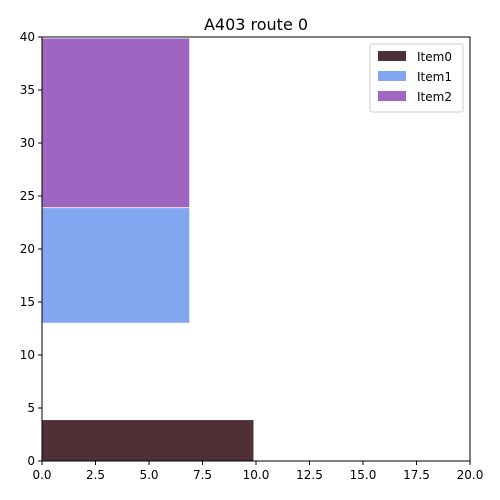 This screenshot has width=500, height=500. What do you see at coordinates (27, 249) in the screenshot?
I see `y-tick-label: 20` at bounding box center [27, 249].